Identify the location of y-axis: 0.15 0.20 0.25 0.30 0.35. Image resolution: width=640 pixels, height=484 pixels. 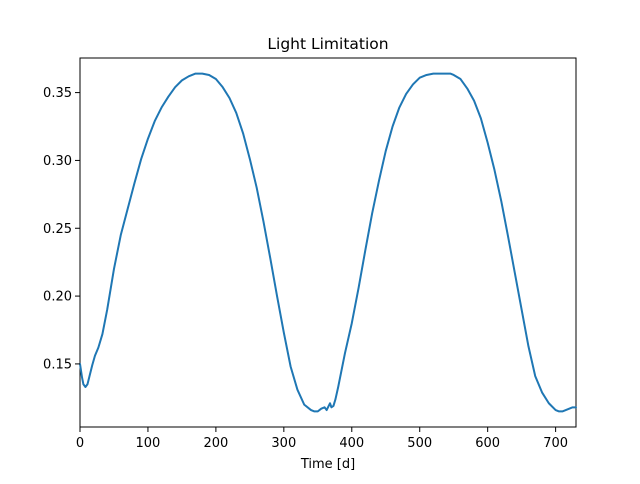
(61, 229).